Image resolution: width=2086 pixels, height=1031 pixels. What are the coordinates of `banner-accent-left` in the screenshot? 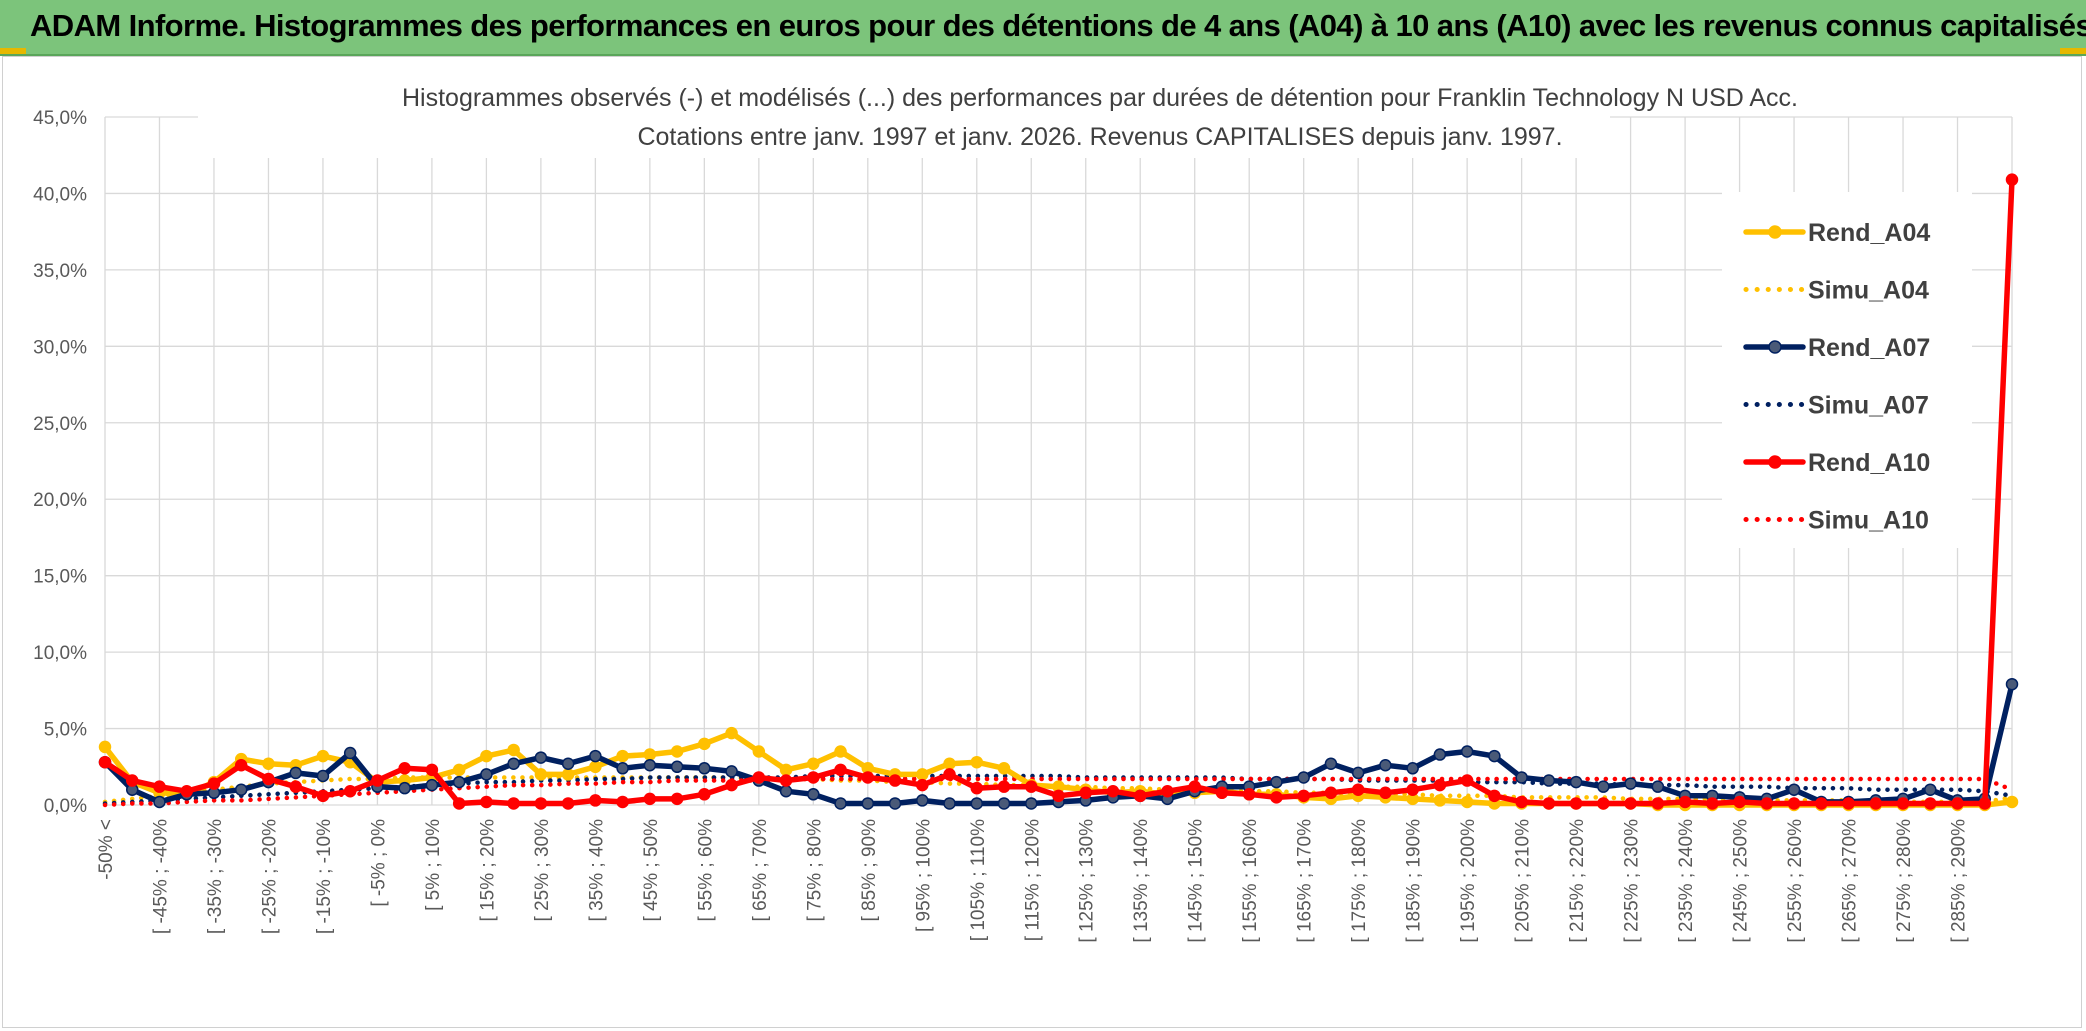 It's located at (13, 51).